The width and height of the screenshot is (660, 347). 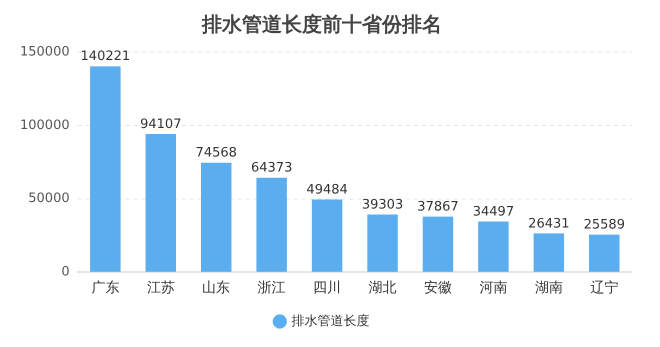 What do you see at coordinates (330, 320) in the screenshot?
I see `legend-label: 排水管道长度` at bounding box center [330, 320].